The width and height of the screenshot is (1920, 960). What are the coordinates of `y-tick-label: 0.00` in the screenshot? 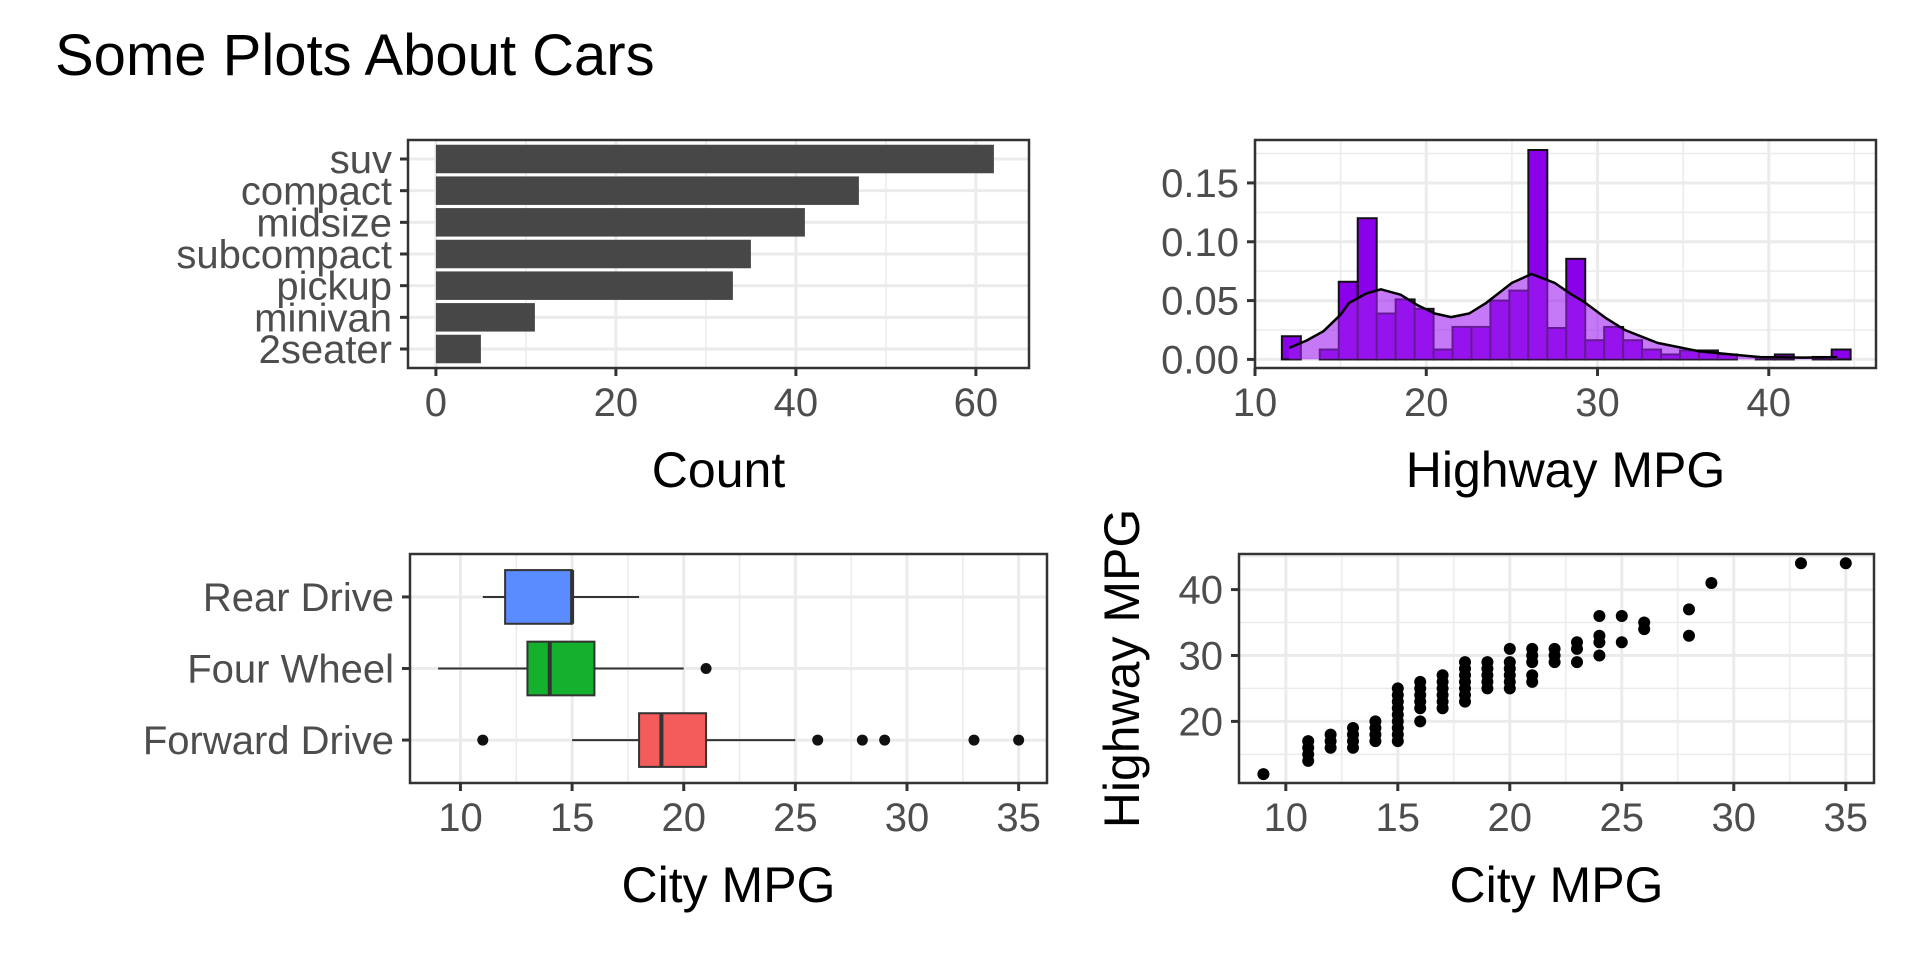 It's located at (1200, 360).